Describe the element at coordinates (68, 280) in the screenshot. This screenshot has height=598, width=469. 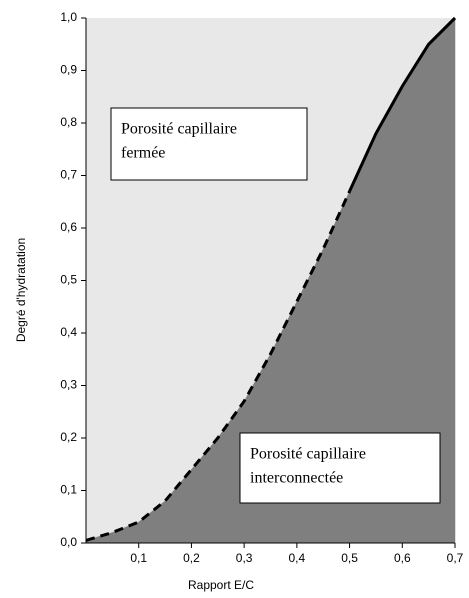
I see `y-tick-label: 0,5` at that location.